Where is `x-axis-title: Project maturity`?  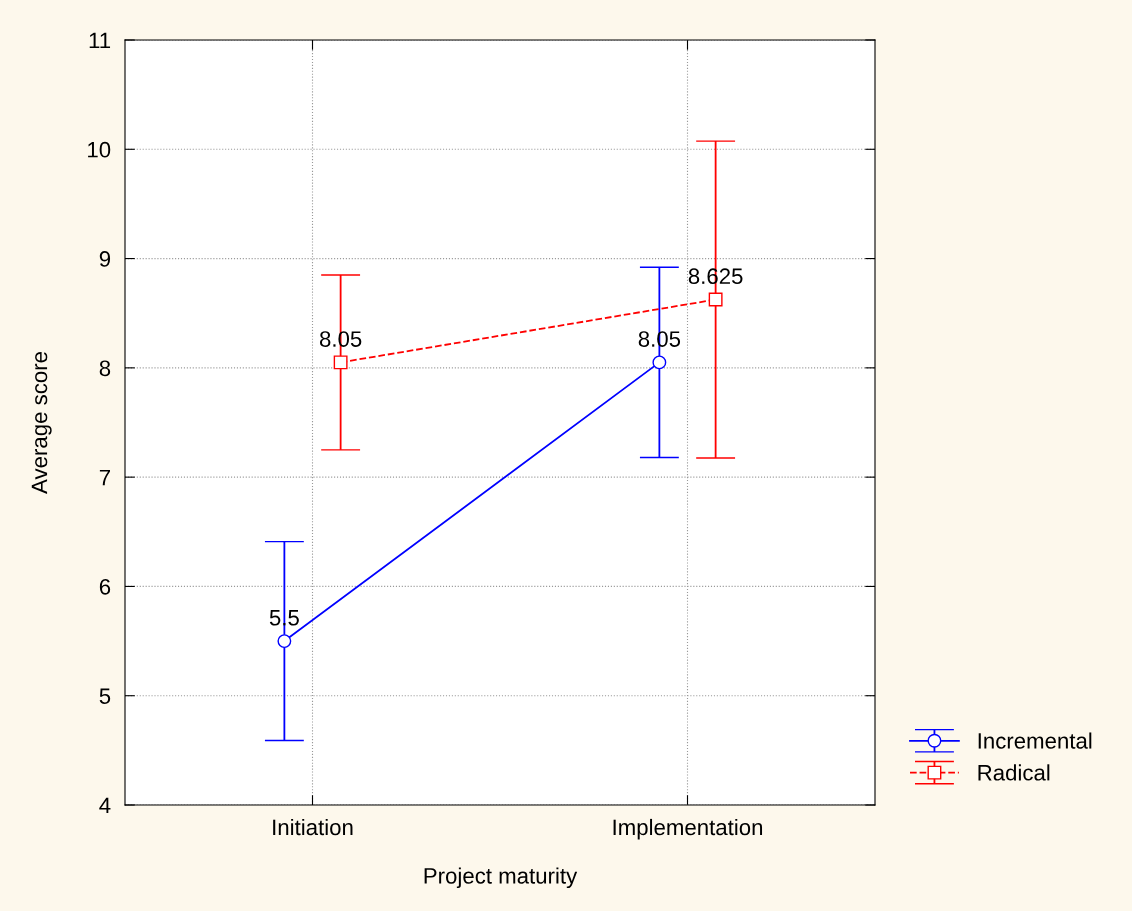
x-axis-title: Project maturity is located at coordinates (501, 878).